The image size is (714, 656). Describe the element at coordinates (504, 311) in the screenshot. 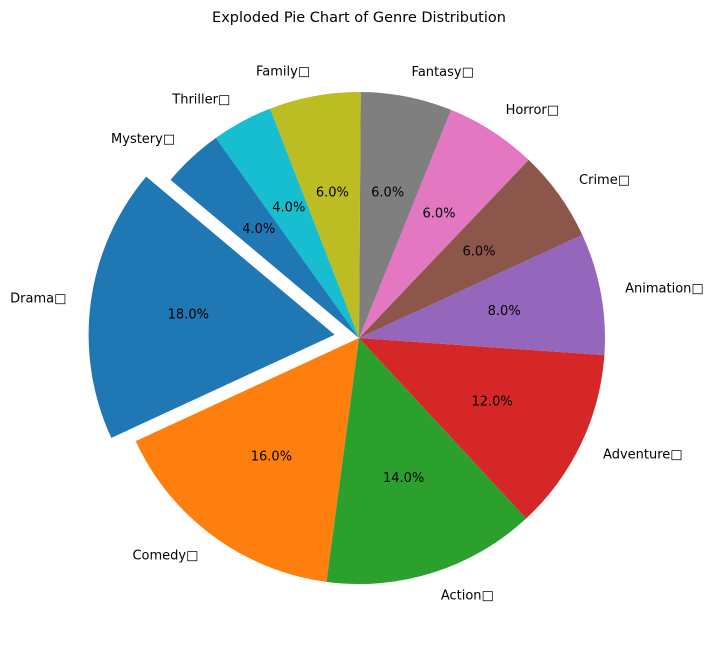

I see `pct-label-animation: 8.0%` at that location.